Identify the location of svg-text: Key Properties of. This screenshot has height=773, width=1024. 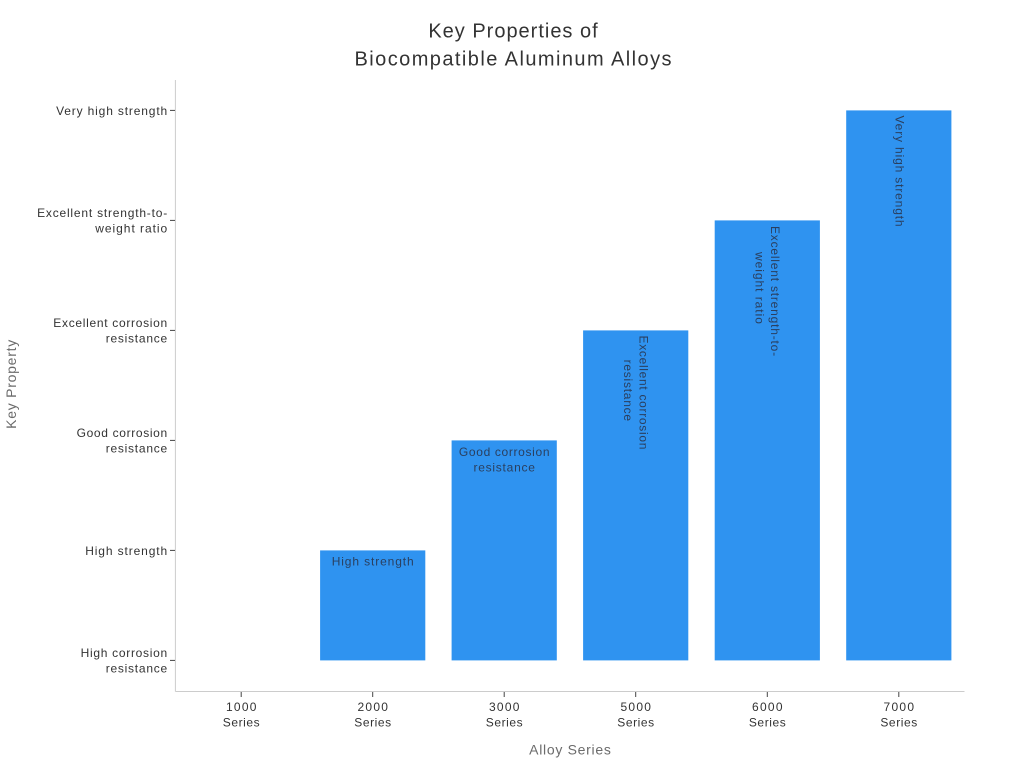
(513, 32).